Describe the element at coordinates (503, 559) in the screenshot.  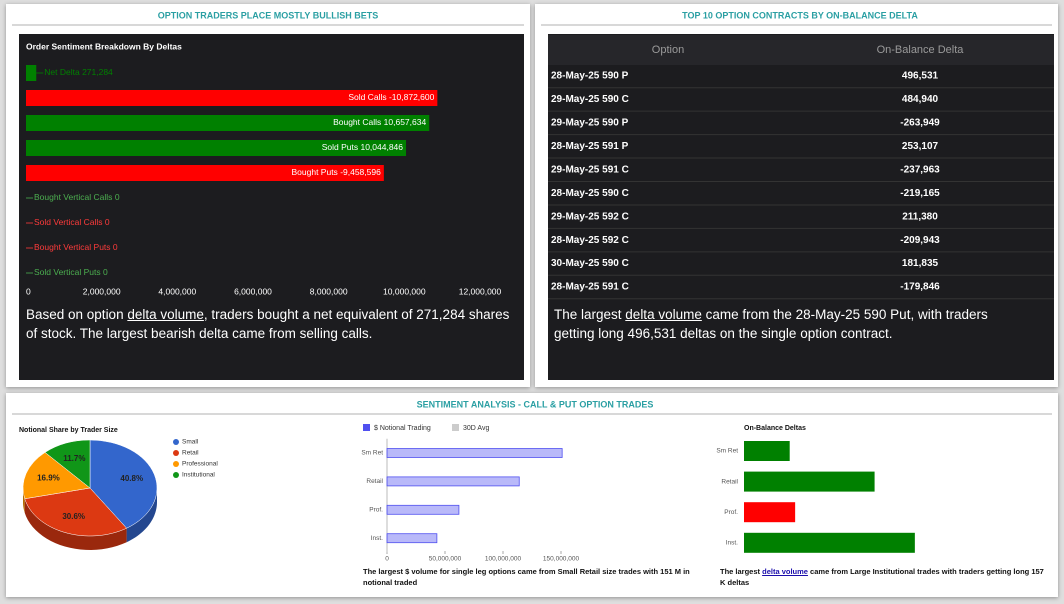
I see `x-tick-label: 100,000,000` at that location.